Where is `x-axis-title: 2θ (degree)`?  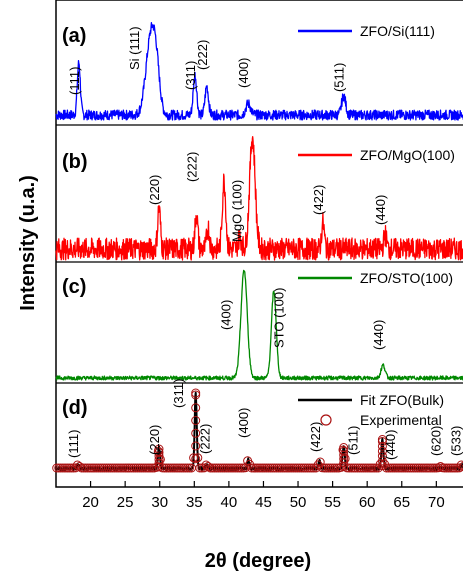 x-axis-title: 2θ (degree) is located at coordinates (258, 561).